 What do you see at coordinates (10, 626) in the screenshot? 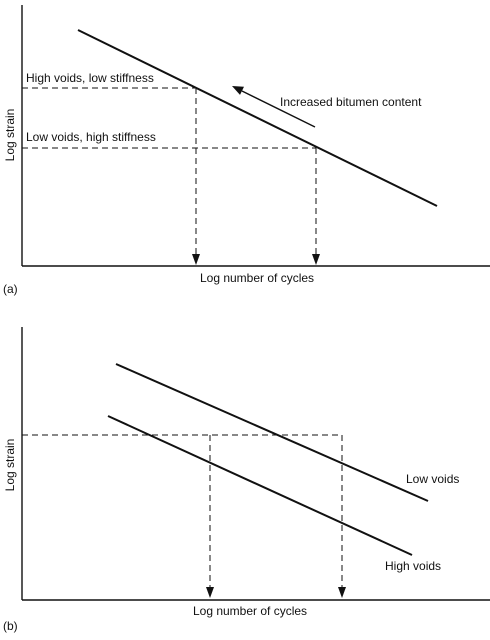
I see `panel-b-tag: (b)` at bounding box center [10, 626].